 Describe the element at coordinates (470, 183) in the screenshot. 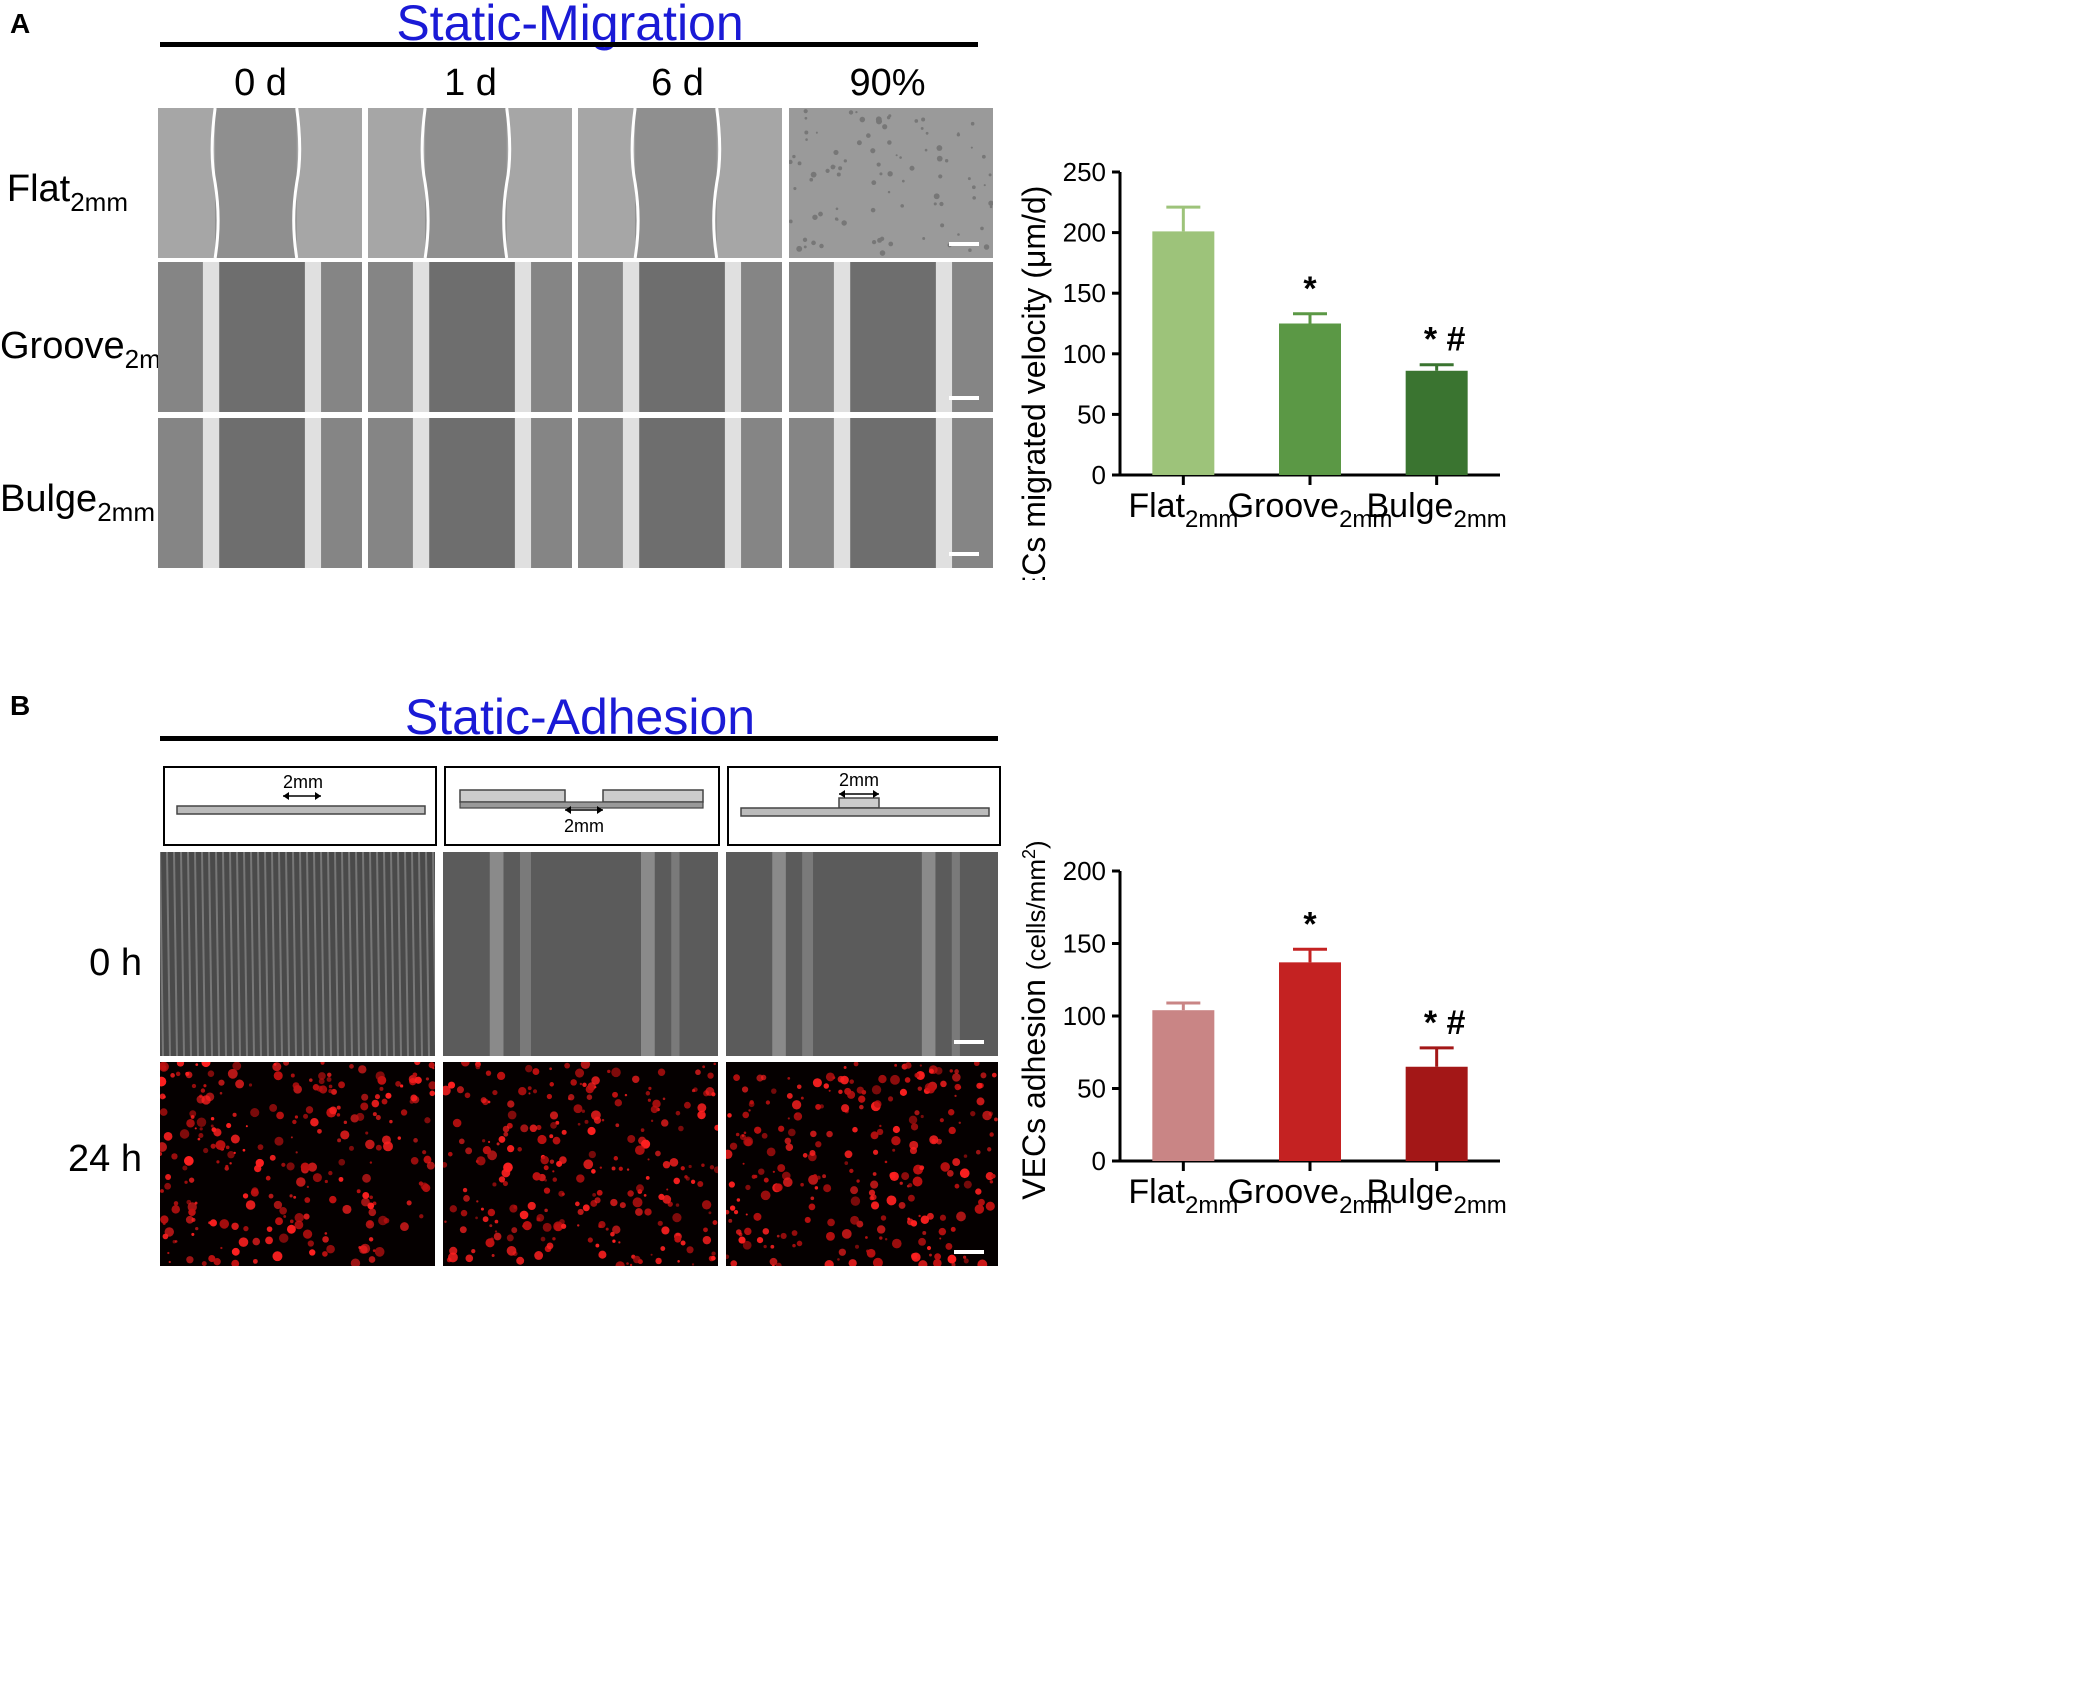

I see `micrograph-flat-1d` at that location.